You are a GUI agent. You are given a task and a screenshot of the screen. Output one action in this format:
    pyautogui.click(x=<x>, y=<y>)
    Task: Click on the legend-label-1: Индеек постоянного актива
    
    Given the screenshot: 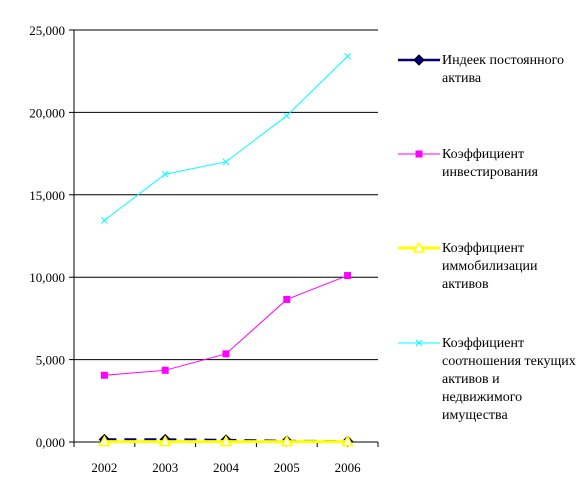 What is the action you would take?
    pyautogui.click(x=503, y=69)
    